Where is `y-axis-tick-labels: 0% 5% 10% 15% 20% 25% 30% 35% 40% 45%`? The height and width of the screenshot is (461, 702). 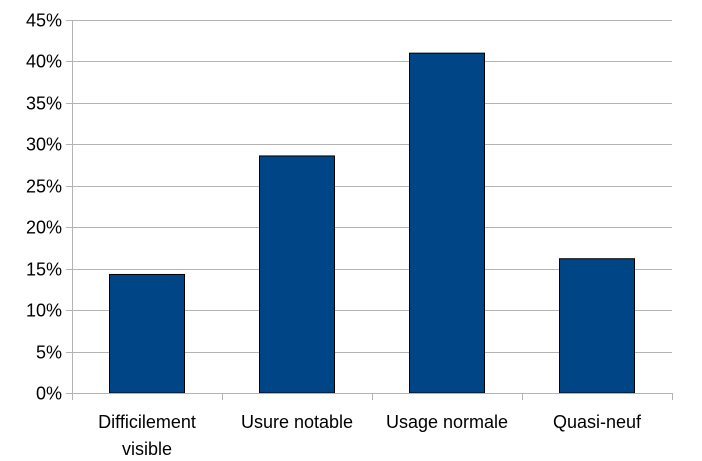 y-axis-tick-labels: 0% 5% 10% 15% 20% 25% 30% 35% 40% 45% is located at coordinates (44, 207).